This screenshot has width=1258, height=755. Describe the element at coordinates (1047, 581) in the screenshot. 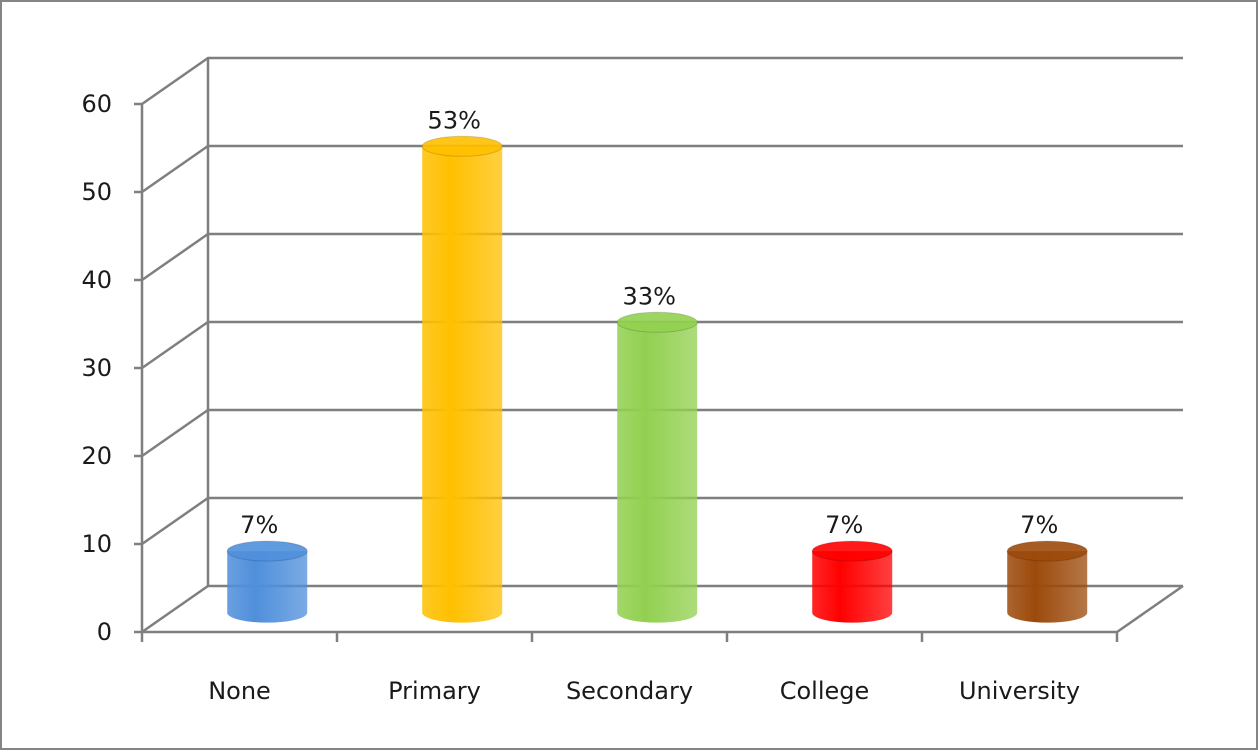

I see `bar-university` at that location.